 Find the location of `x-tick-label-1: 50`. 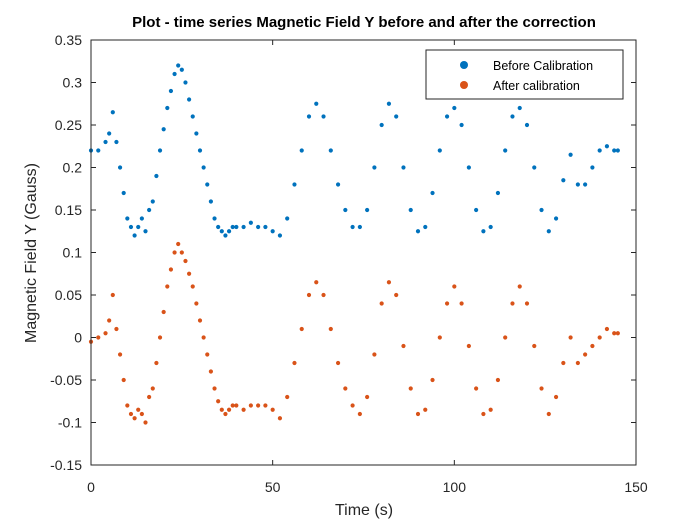

x-tick-label-1: 50 is located at coordinates (273, 487).